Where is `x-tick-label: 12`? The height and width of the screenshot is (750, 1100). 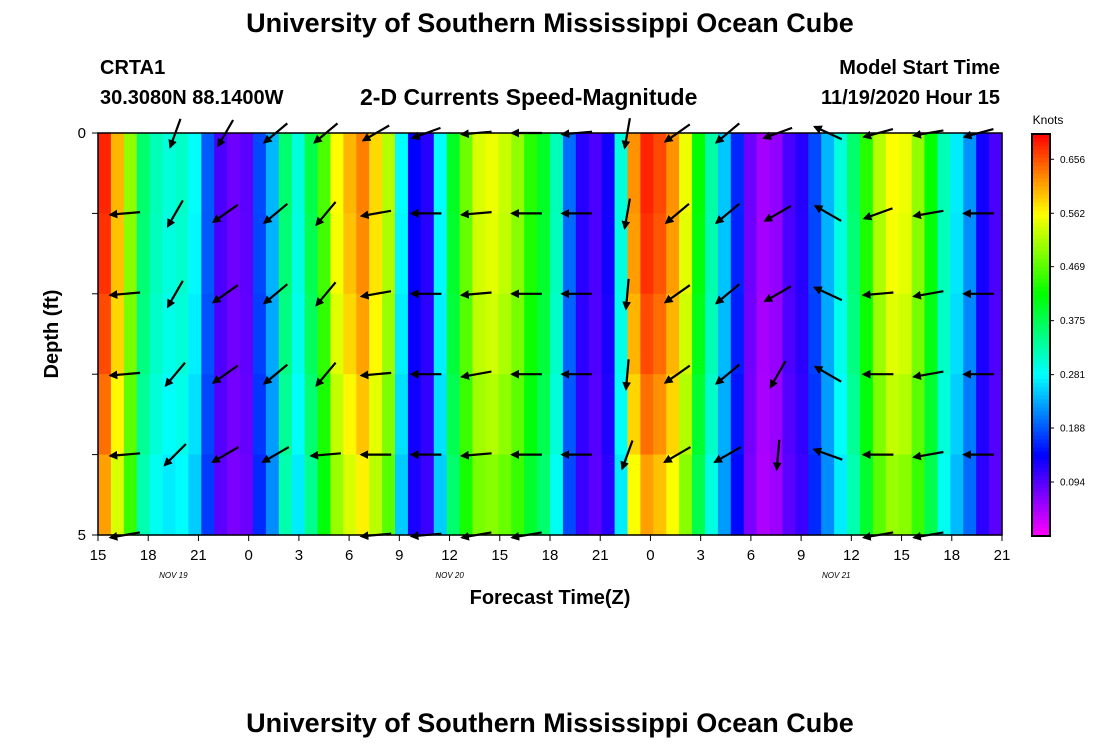
x-tick-label: 12 is located at coordinates (449, 555).